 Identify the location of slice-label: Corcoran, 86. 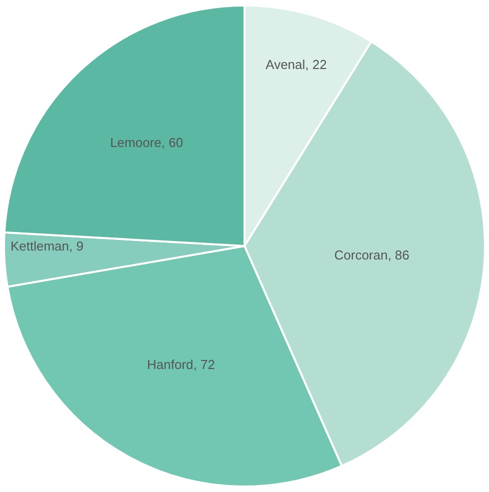
(372, 254).